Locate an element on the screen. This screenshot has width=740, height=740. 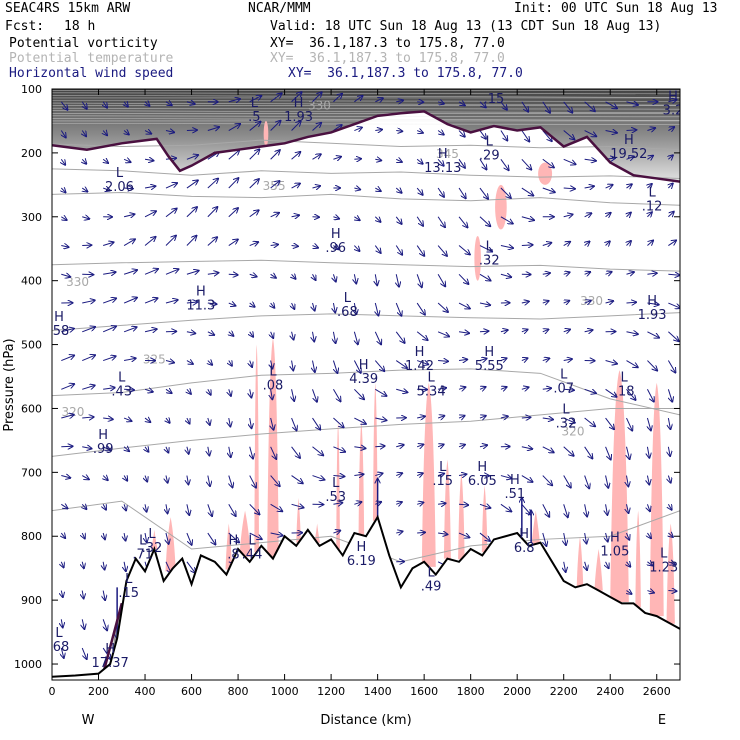
x-tick-label: 400 is located at coordinates (145, 691).